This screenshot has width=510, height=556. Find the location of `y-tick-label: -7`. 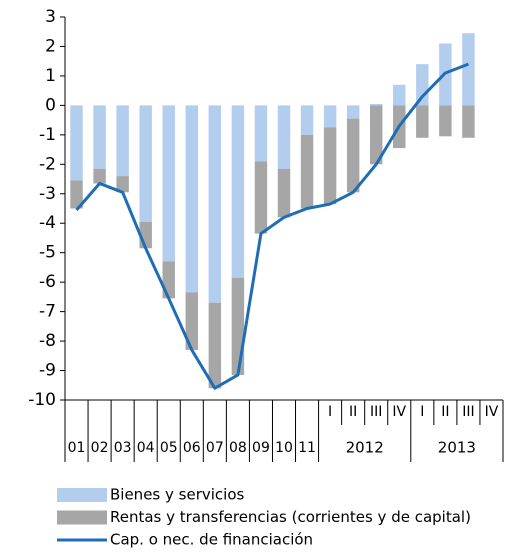

y-tick-label: -7 is located at coordinates (47, 312).